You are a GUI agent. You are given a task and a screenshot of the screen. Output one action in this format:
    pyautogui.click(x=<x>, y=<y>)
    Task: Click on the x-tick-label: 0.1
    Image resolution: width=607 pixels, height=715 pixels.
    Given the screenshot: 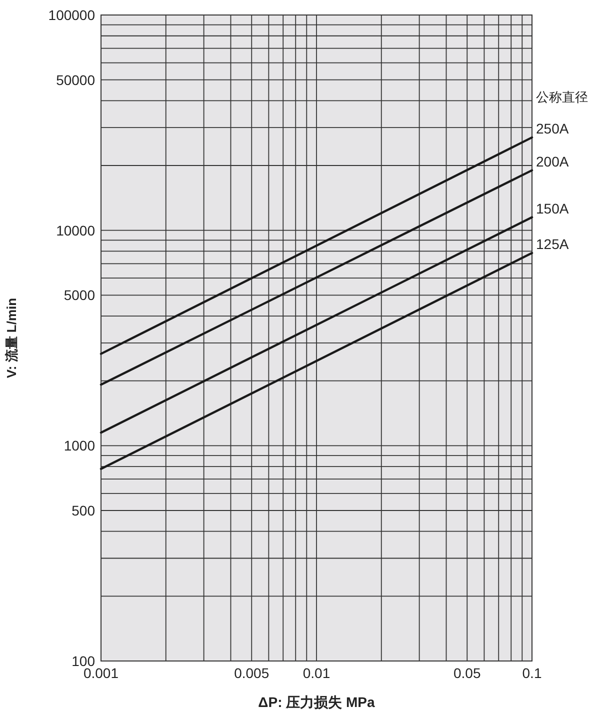 What is the action you would take?
    pyautogui.click(x=532, y=673)
    